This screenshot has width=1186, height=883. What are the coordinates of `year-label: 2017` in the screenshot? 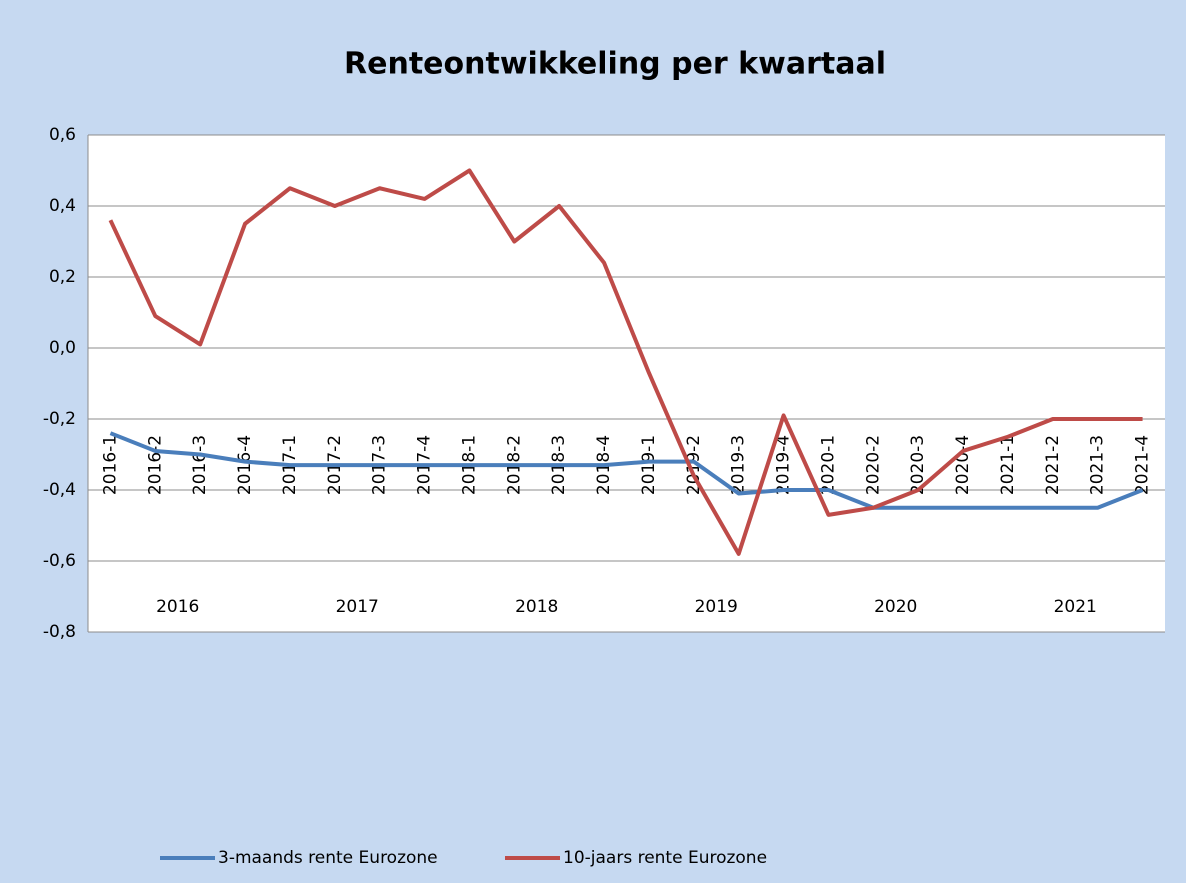 It's located at (357, 607).